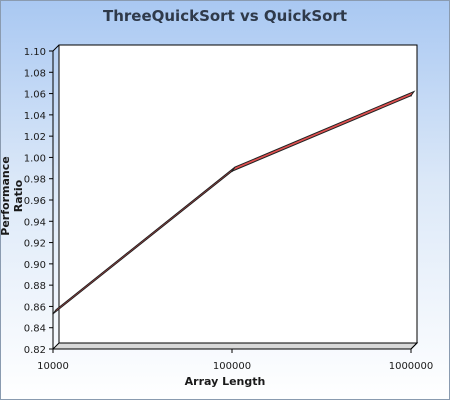 This screenshot has width=450, height=400. I want to click on y-tick-label: 0.86, so click(35, 307).